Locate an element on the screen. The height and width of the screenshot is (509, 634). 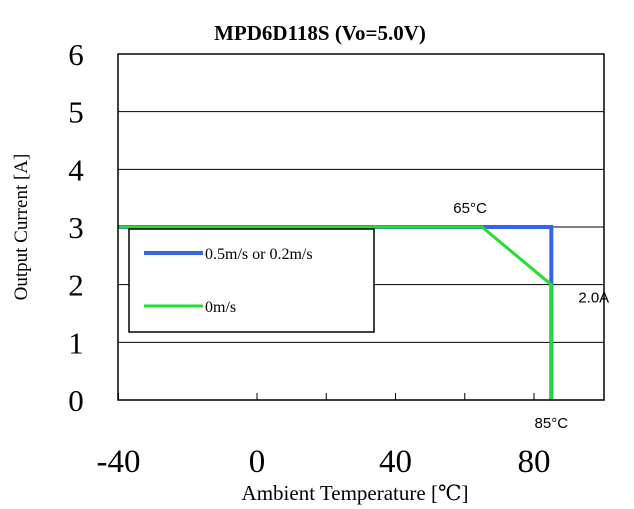
y-tick-label: 6 is located at coordinates (76, 54).